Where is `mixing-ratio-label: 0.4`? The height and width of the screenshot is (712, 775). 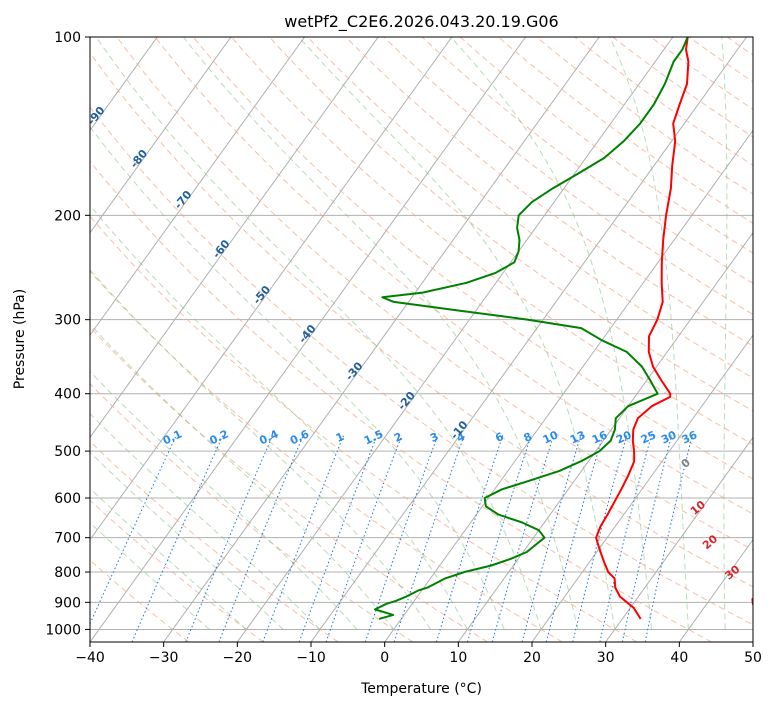 mixing-ratio-label: 0.4 is located at coordinates (268, 437).